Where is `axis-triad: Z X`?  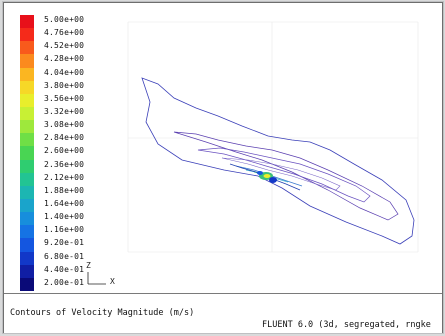
axis-triad: Z X is located at coordinates (102, 275).